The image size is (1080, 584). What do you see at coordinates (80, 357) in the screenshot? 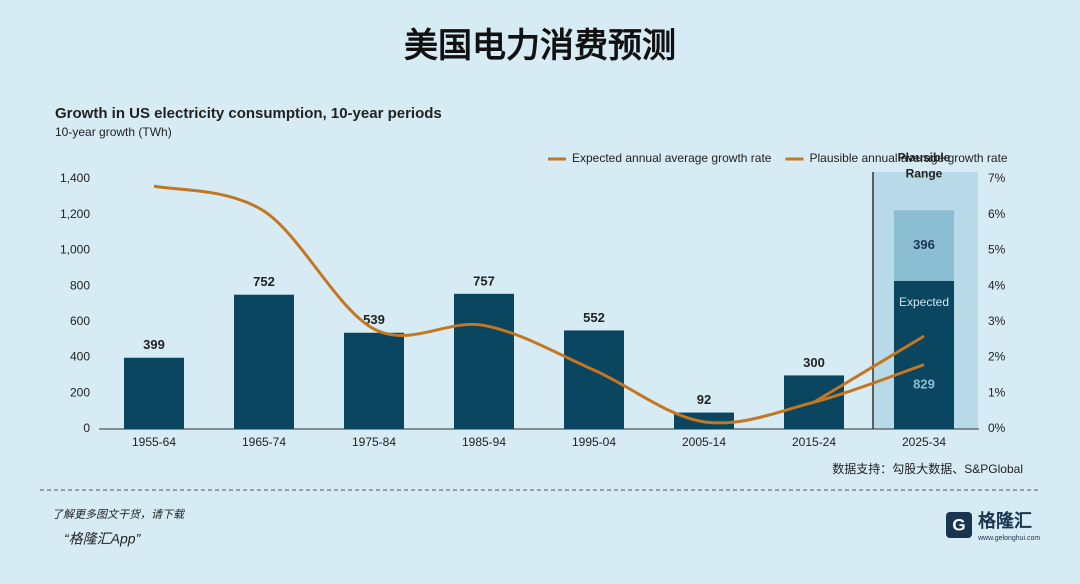
I see `y-tick-label: 400` at bounding box center [80, 357].